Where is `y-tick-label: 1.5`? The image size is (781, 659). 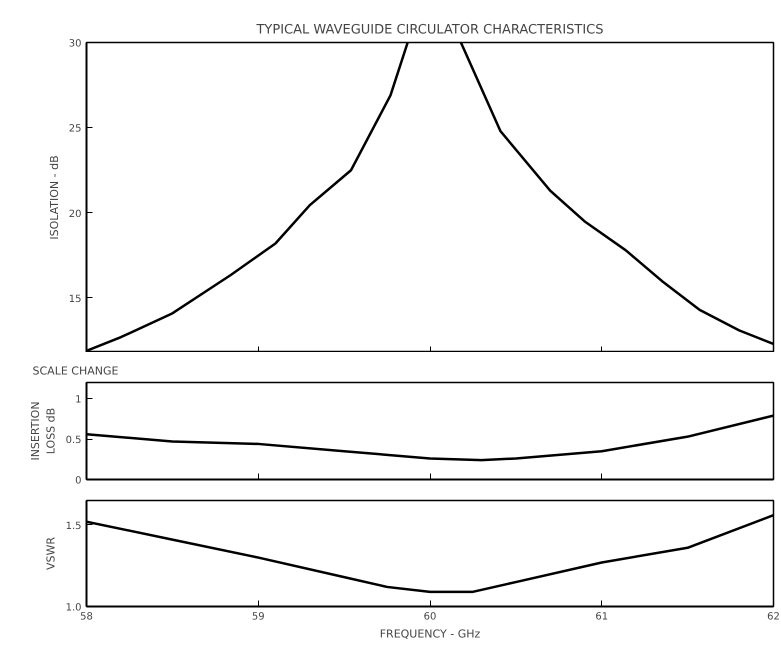 y-tick-label: 1.5 is located at coordinates (74, 526).